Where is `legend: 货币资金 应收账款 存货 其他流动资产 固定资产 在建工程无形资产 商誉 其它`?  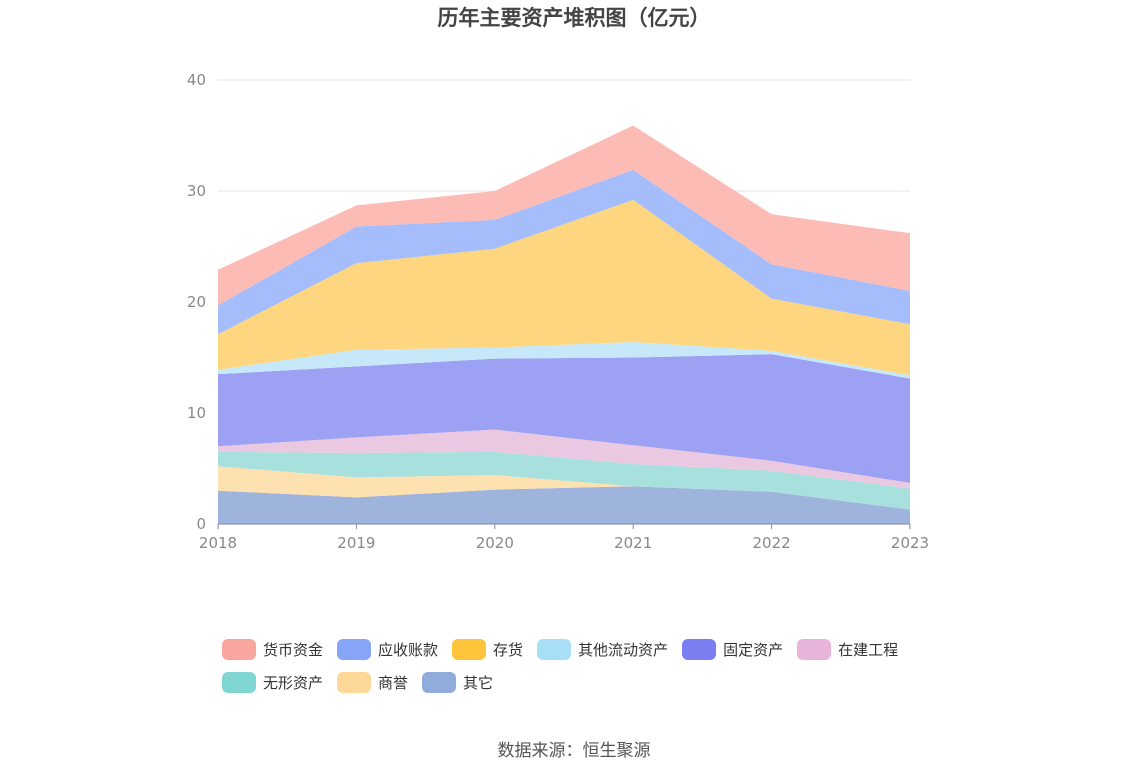 legend: 货币资金 应收账款 存货 其他流动资产 固定资产 在建工程无形资产 商誉 其它 is located at coordinates (582, 665).